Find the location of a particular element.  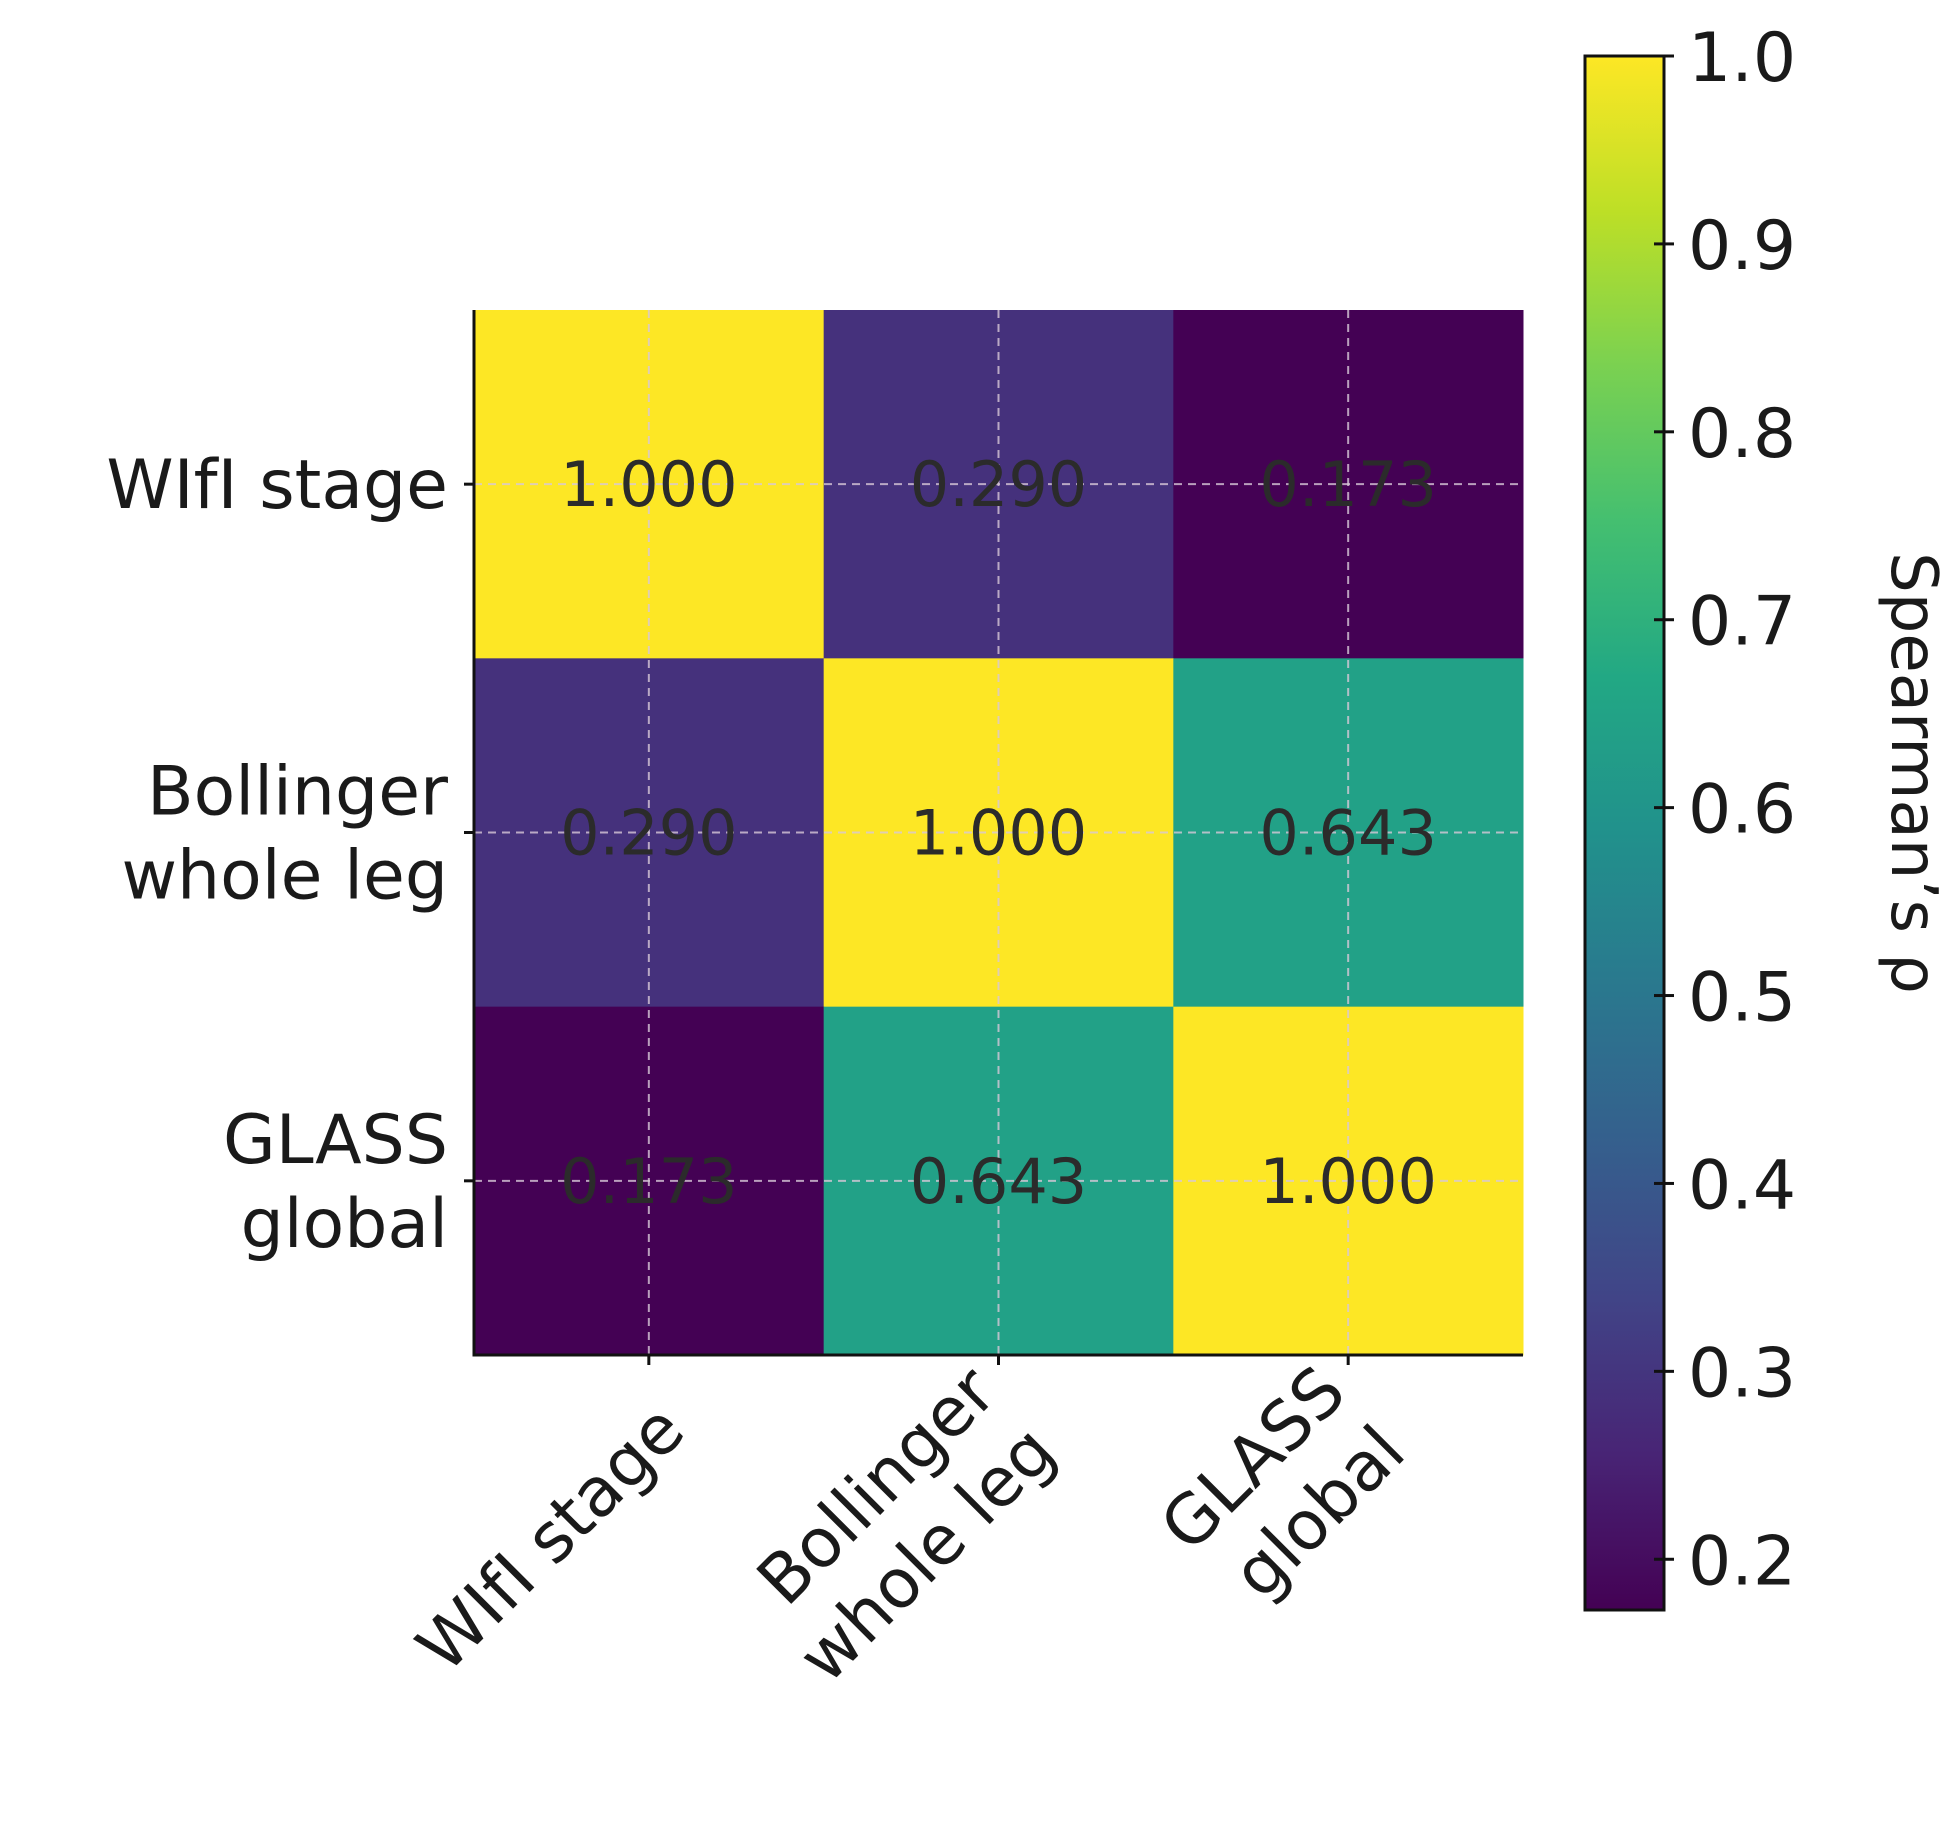

x-tick-group: GLASSglobal is located at coordinates (1283, 1489).